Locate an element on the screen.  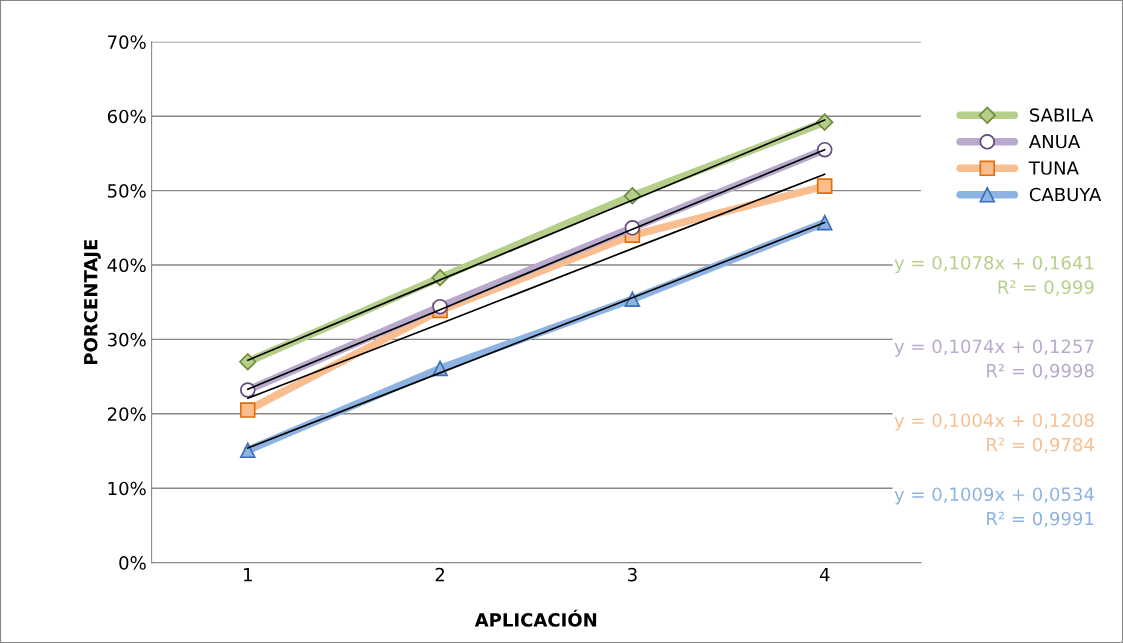
legend-label: ANUA is located at coordinates (1054, 141).